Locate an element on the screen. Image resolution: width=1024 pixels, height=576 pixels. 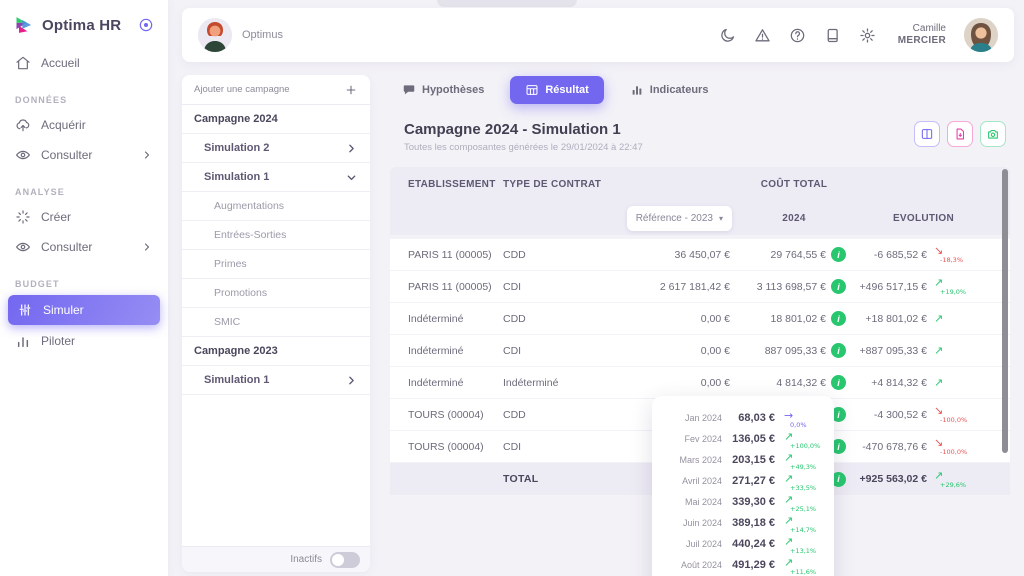
tab-hypotheses: Hypothèses is located at coordinates (443, 90).